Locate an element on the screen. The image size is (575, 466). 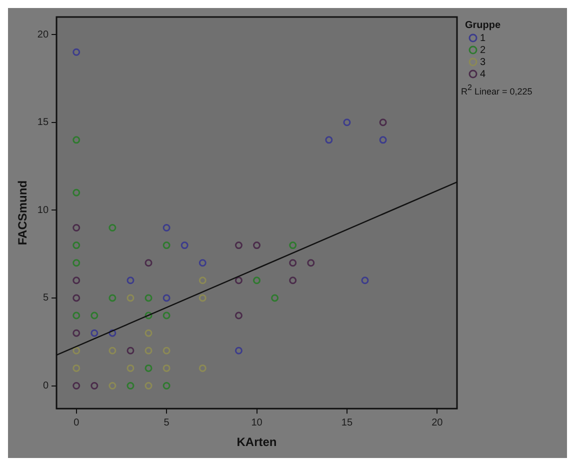
x-tick-label: 5 is located at coordinates (167, 422).